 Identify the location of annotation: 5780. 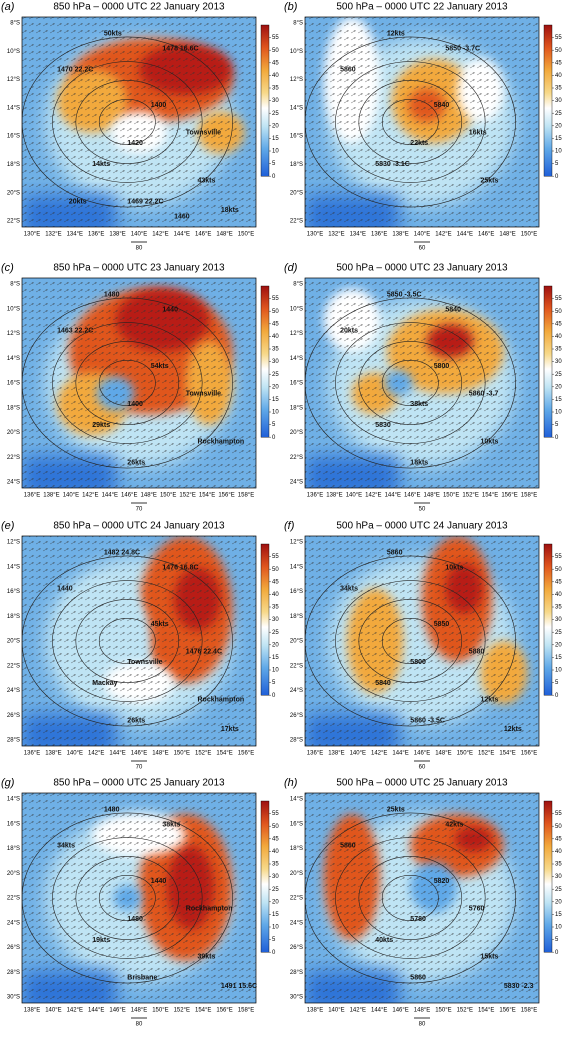
(418, 919).